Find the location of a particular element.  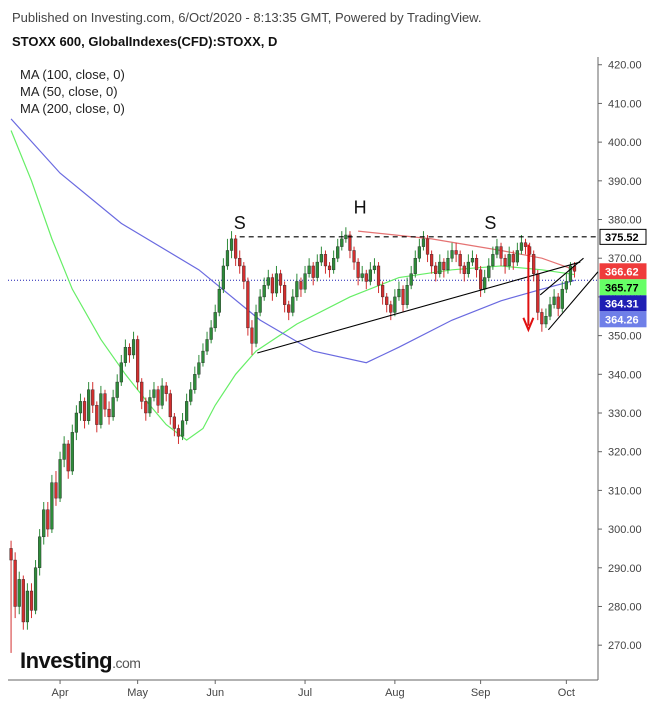

y-tick-label: 290.00 is located at coordinates (625, 569).